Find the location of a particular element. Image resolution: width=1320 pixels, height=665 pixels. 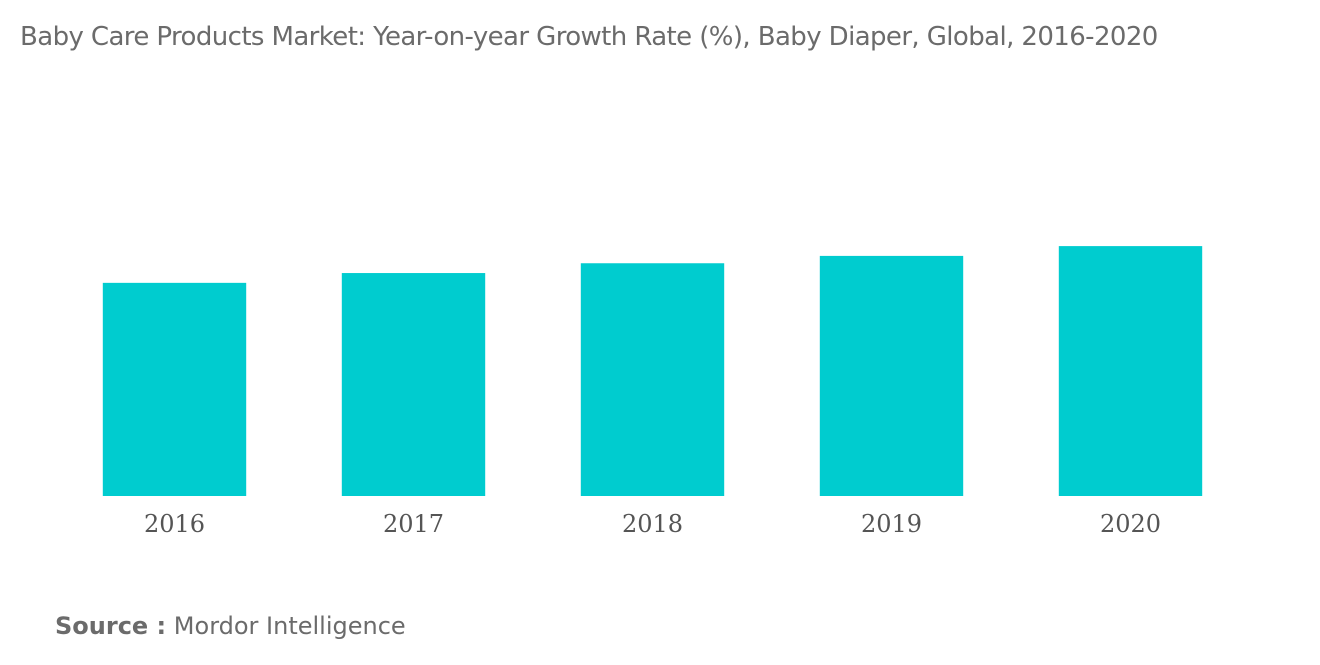

source-value: Mordor Intelligence is located at coordinates (289, 626).